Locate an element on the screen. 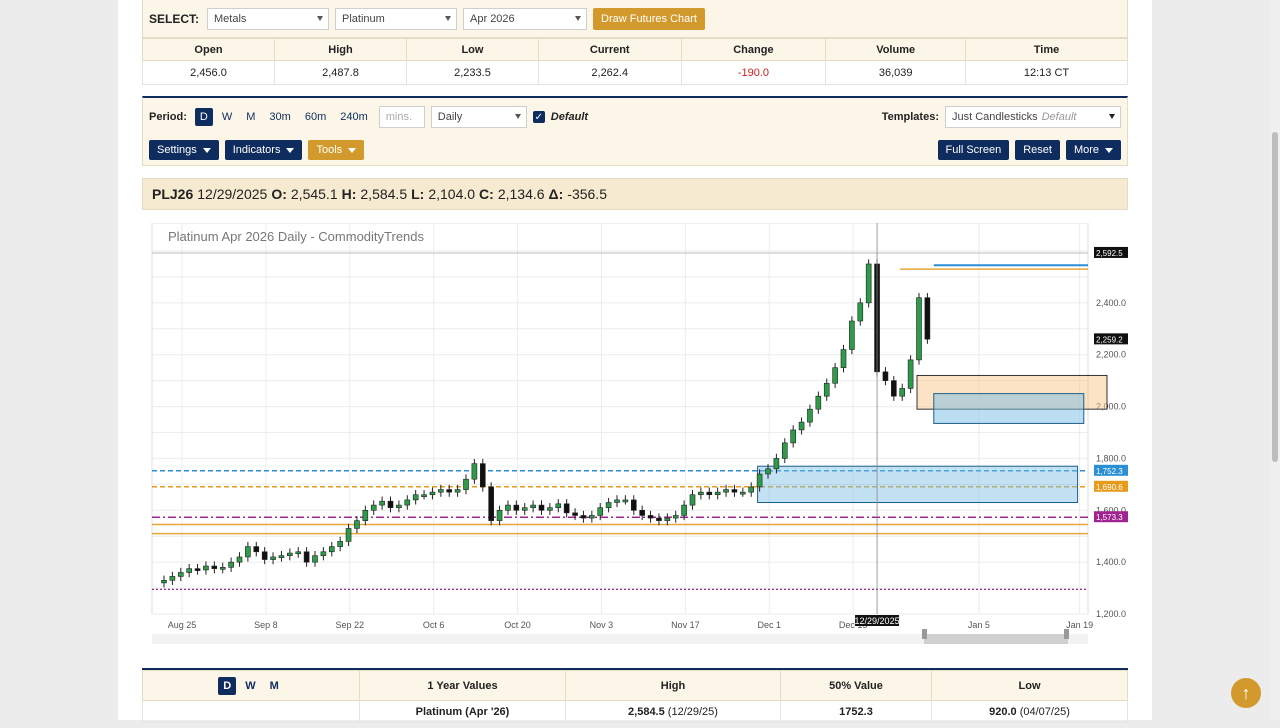 This screenshot has height=728, width=1280. period-btn-m: M is located at coordinates (251, 117).